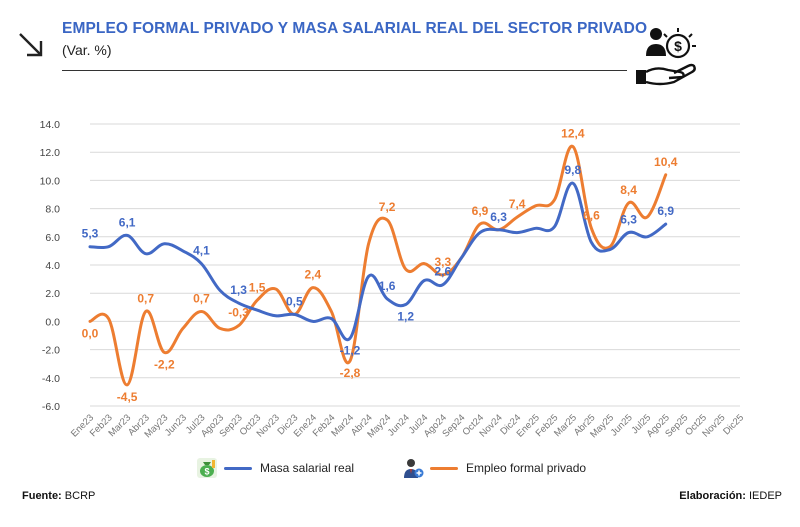  I want to click on data-label: 0,5, so click(294, 301).